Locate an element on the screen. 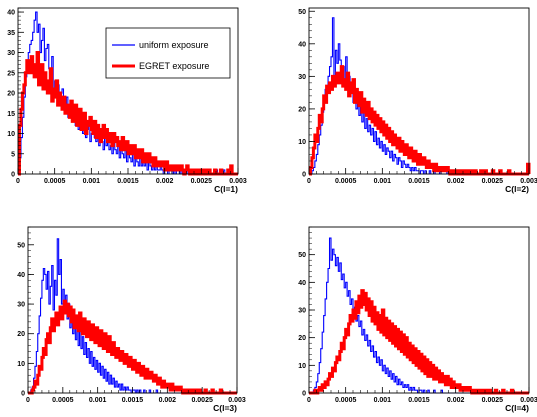 The image size is (537, 417). x-axis-title: C(l=1) is located at coordinates (226, 189).